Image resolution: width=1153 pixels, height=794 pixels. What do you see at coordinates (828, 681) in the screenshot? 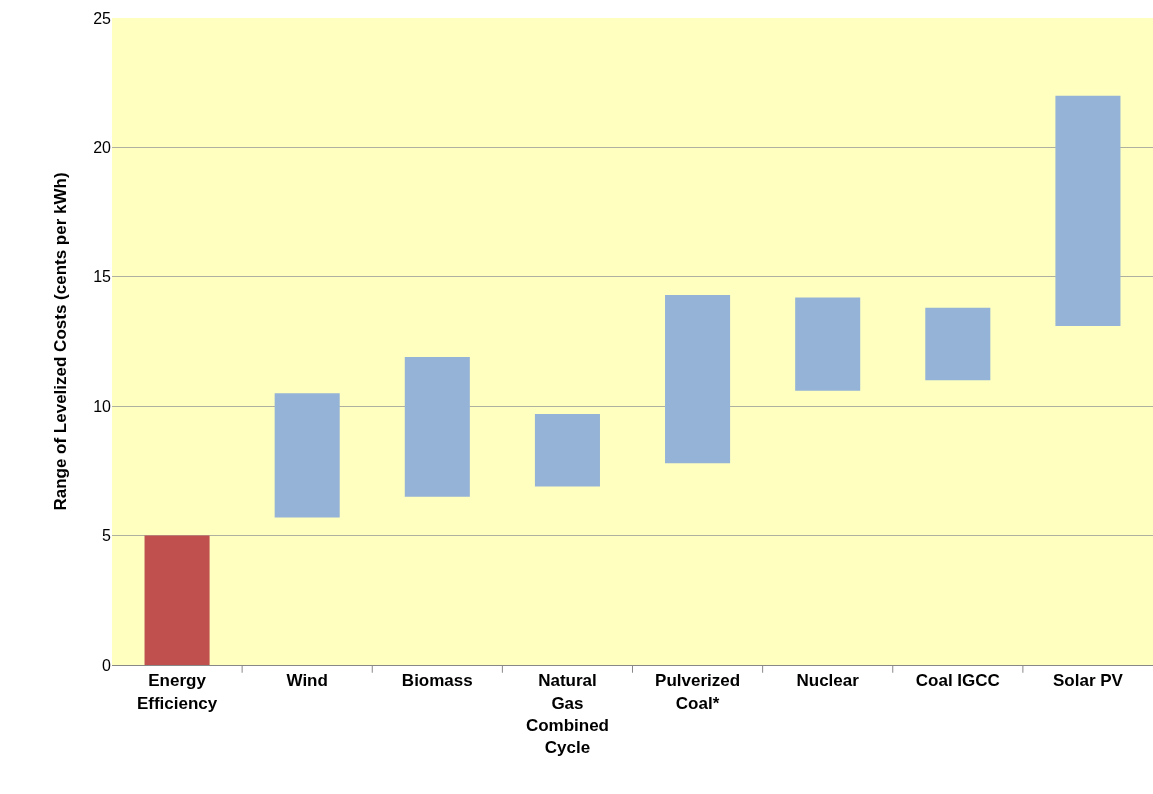
I see `x-tick-label: Nuclear` at bounding box center [828, 681].